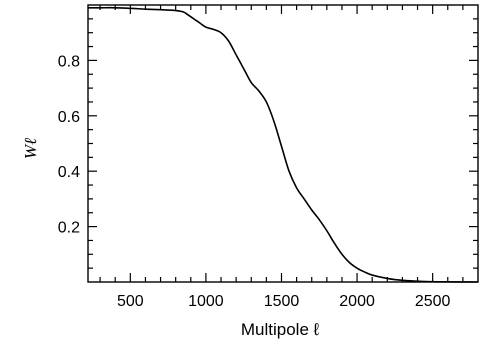  What do you see at coordinates (69, 228) in the screenshot?
I see `y-tick-label: 0.2` at bounding box center [69, 228].